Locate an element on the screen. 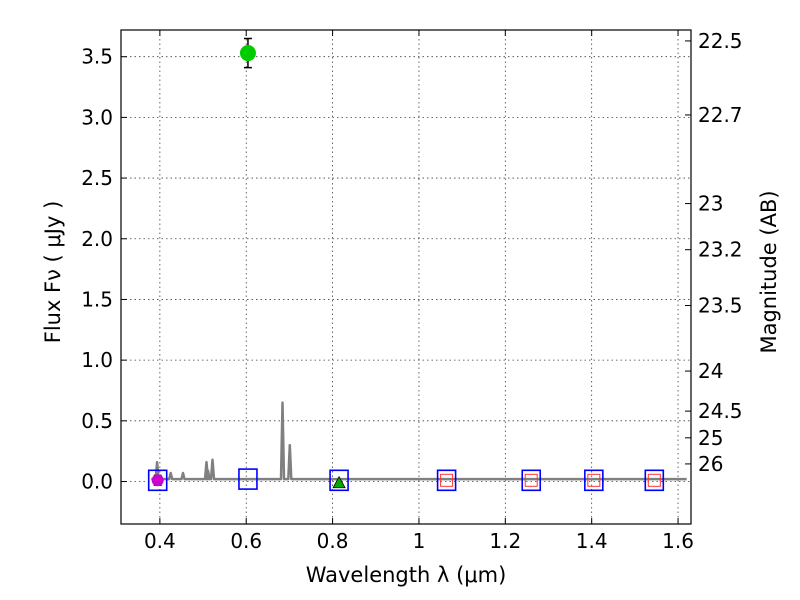 Image resolution: width=800 pixels, height=600 pixels. mag-tick-label: 24.5 is located at coordinates (720, 411).